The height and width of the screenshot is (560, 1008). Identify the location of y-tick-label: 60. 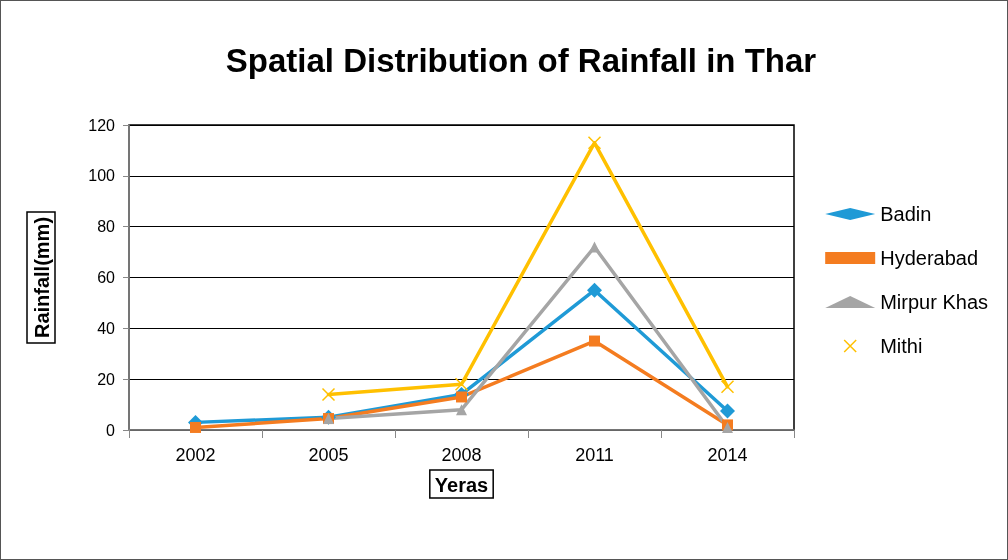
(106, 277).